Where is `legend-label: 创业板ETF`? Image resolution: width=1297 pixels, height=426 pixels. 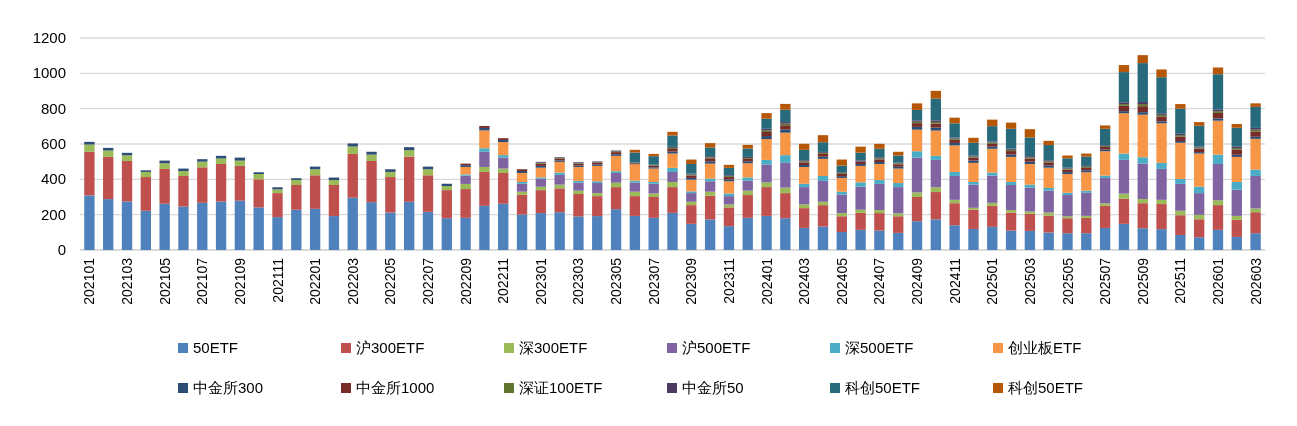 legend-label: 创业板ETF is located at coordinates (1045, 347).